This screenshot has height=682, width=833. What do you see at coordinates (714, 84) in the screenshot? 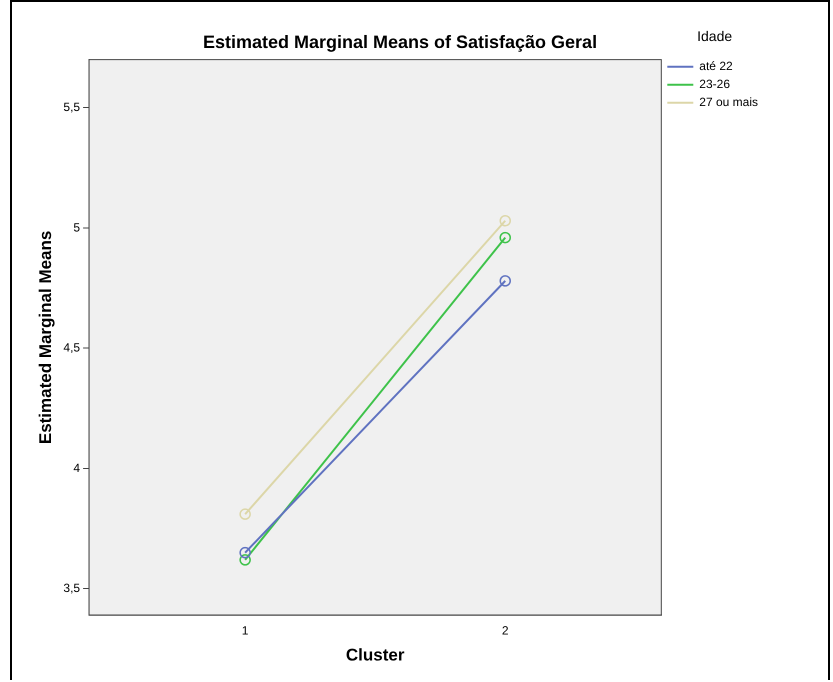
I see `legend-label: 23-26` at bounding box center [714, 84].